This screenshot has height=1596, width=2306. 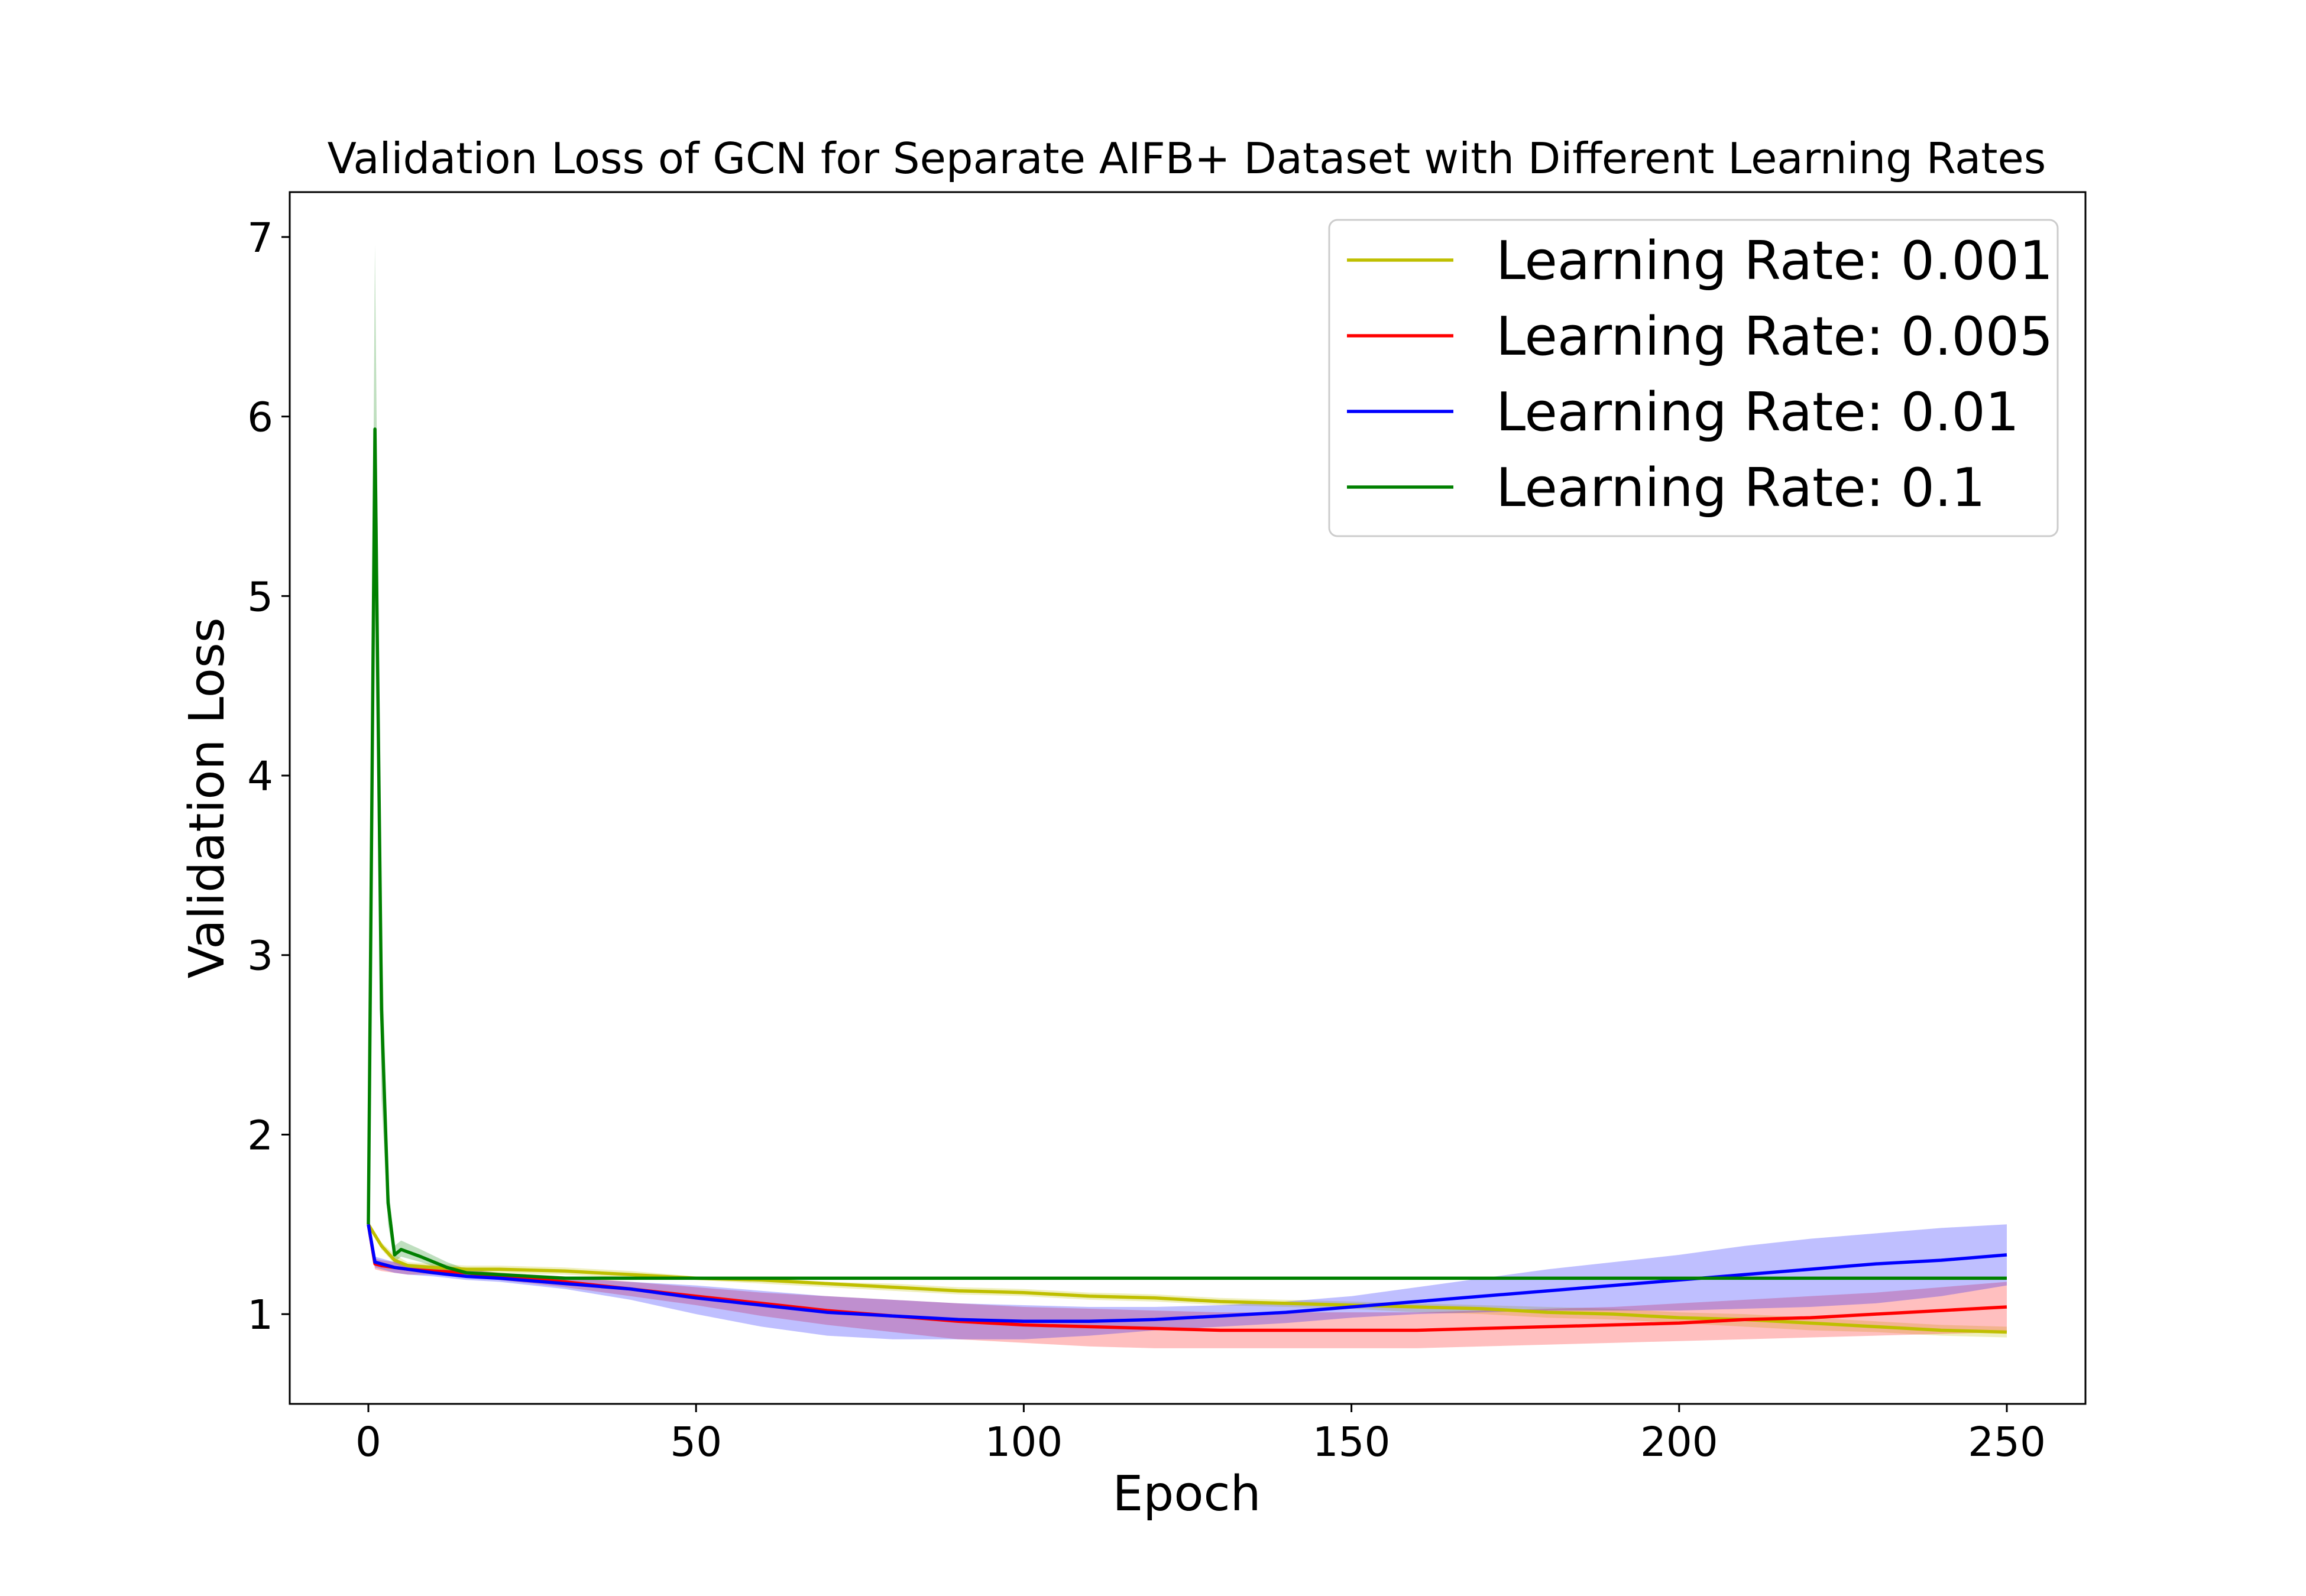 What do you see at coordinates (1679, 1442) in the screenshot?
I see `x-tick-label: 200` at bounding box center [1679, 1442].